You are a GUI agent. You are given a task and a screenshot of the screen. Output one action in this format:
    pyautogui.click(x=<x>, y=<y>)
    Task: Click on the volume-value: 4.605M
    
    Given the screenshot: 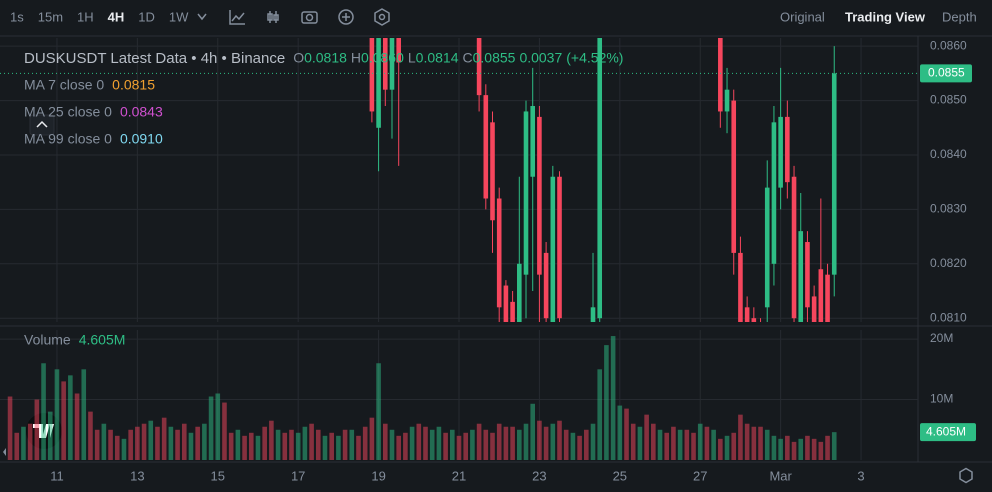 What is the action you would take?
    pyautogui.click(x=102, y=340)
    